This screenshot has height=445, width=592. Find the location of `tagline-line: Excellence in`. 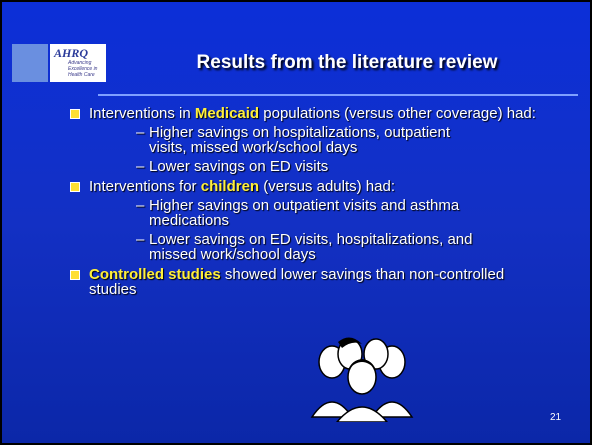

tagline-line: Excellence in is located at coordinates (83, 69).